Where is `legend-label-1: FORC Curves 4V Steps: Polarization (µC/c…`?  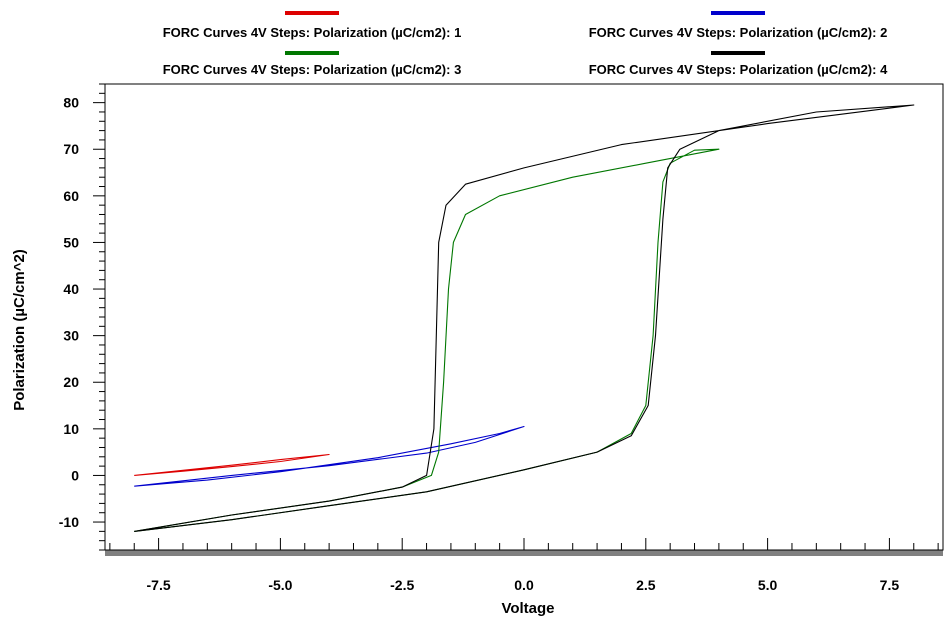
legend-label-1: FORC Curves 4V Steps: Polarization (µC/c… is located at coordinates (312, 32).